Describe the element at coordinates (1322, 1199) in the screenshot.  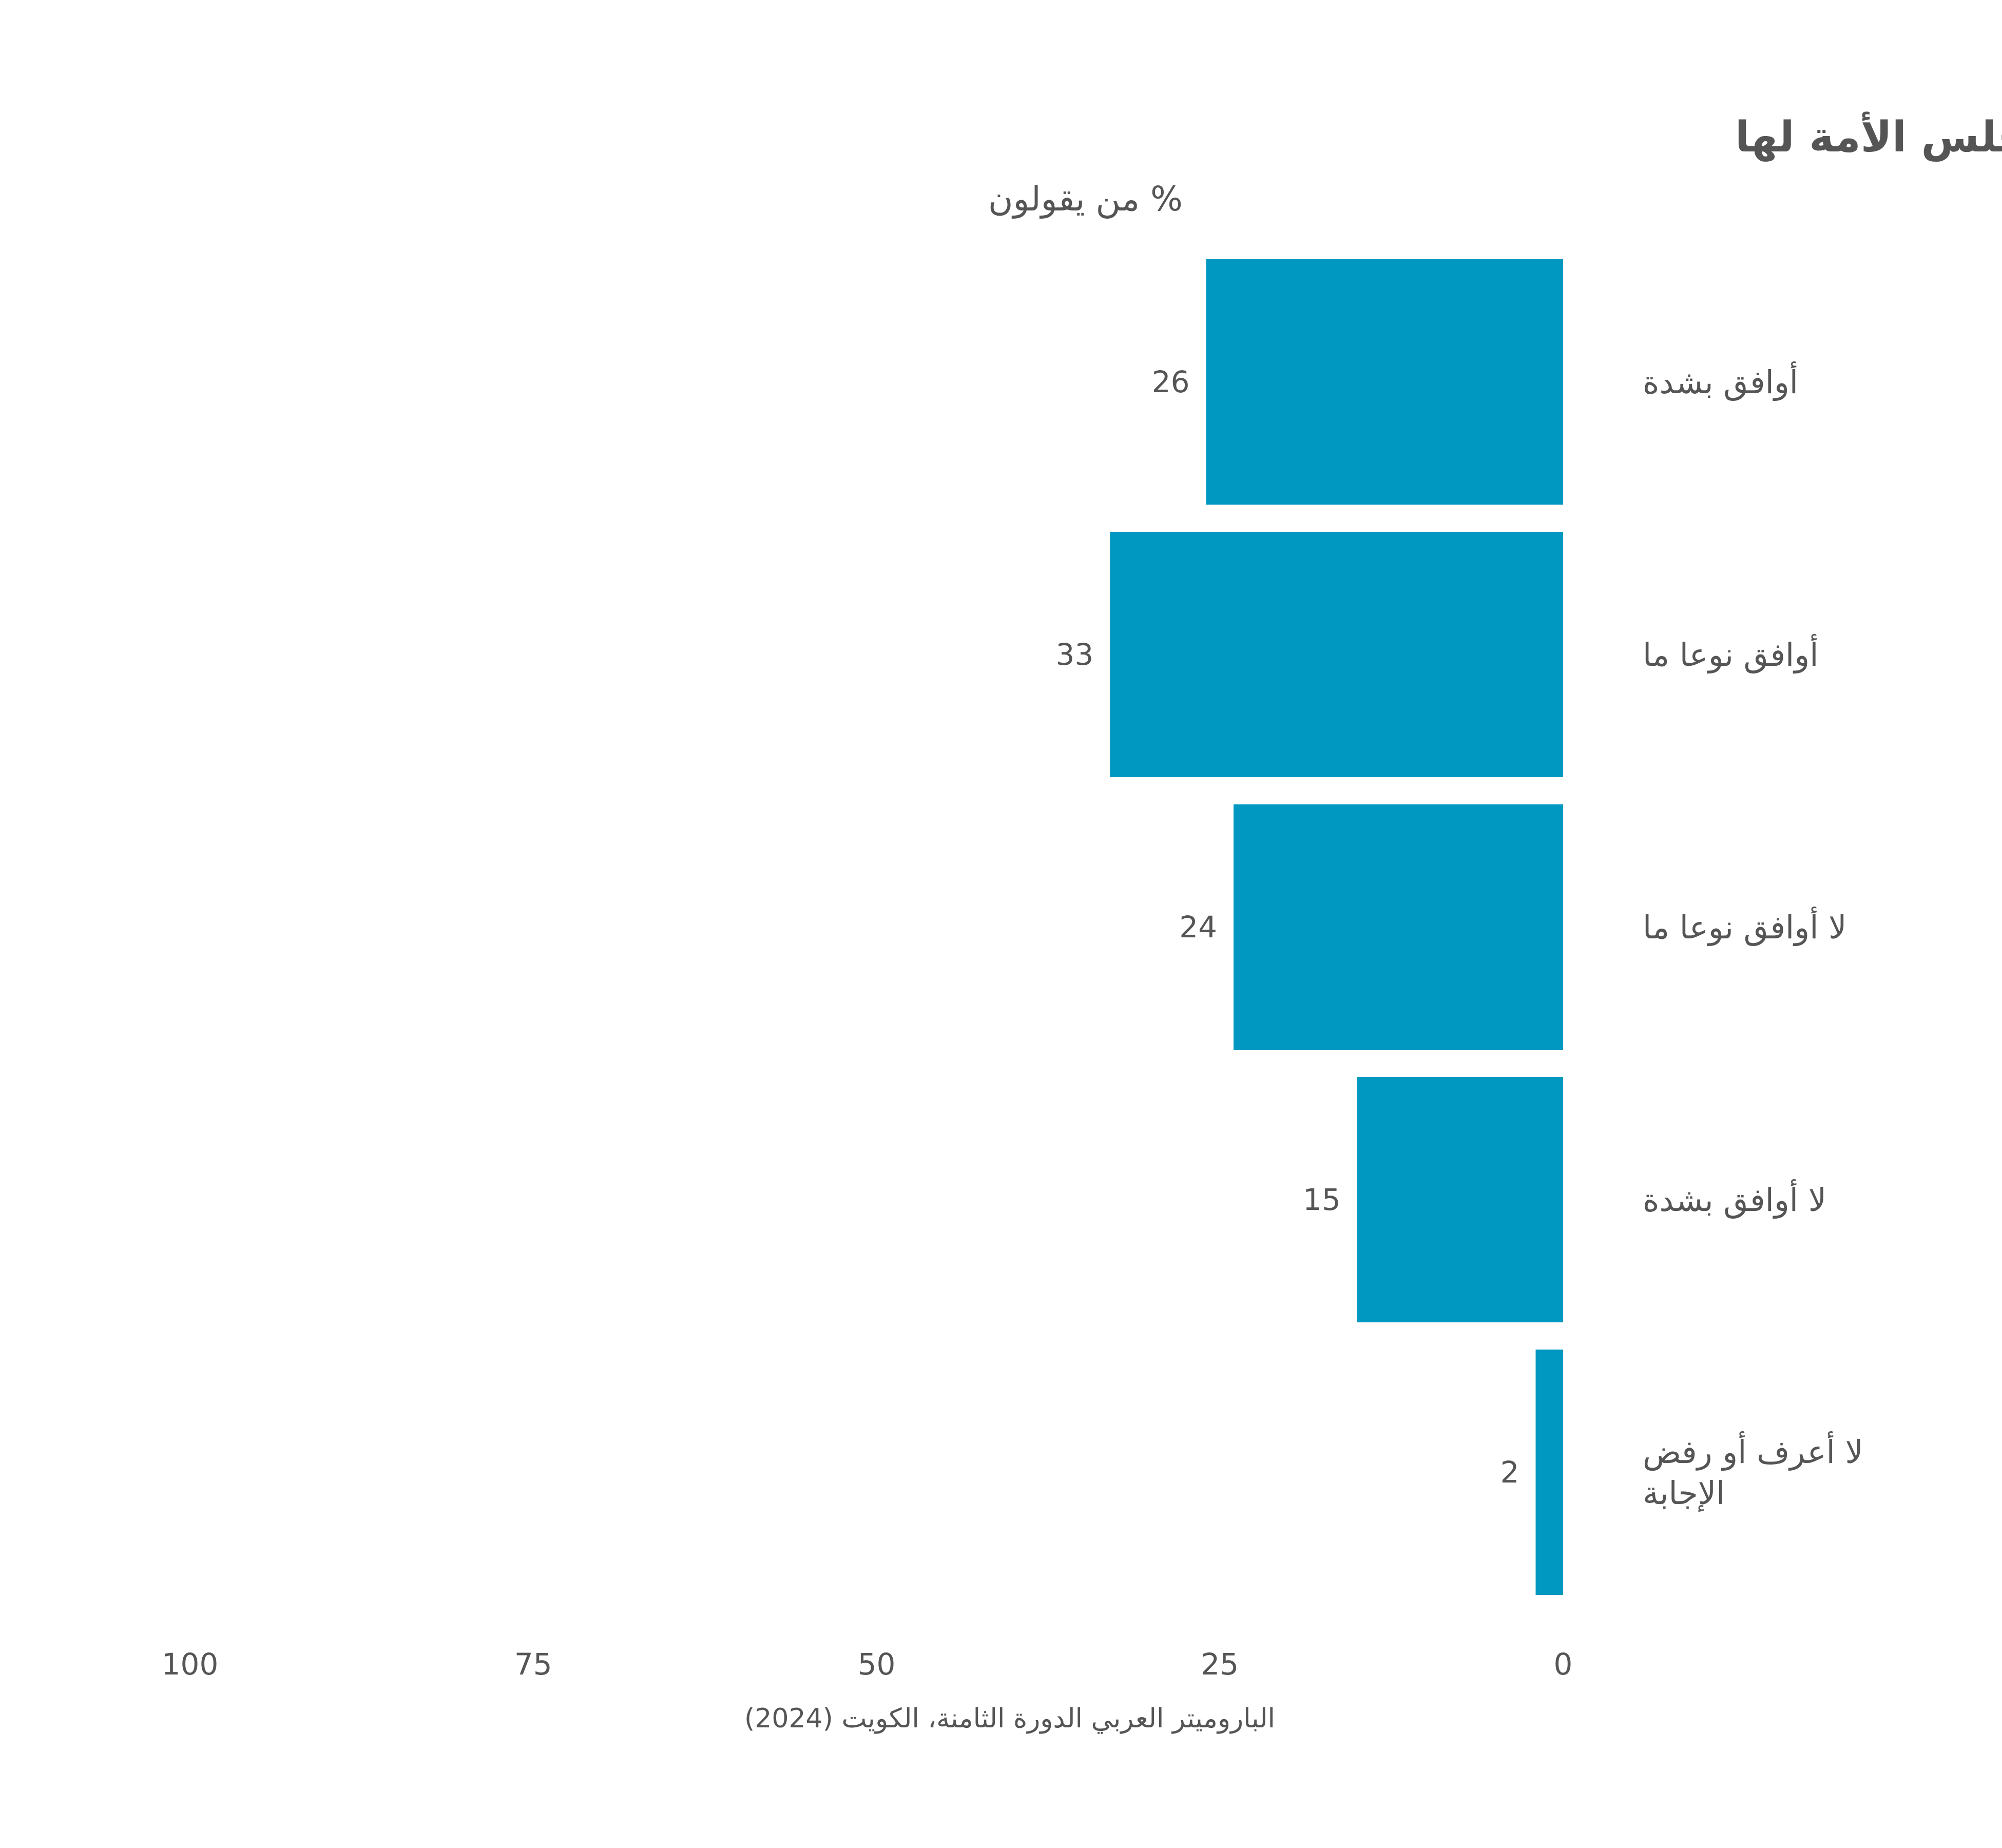
I see `data-label: 15` at that location.